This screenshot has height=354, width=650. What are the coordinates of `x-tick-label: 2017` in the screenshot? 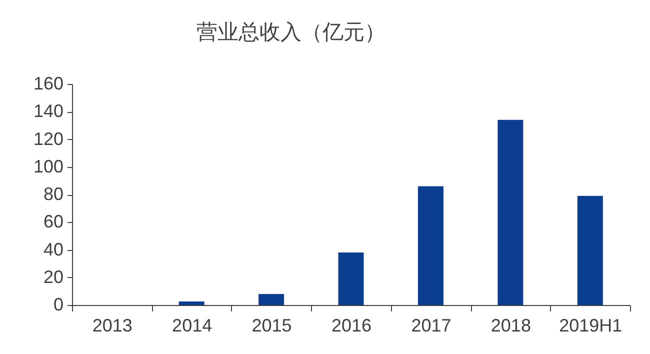 It's located at (431, 326).